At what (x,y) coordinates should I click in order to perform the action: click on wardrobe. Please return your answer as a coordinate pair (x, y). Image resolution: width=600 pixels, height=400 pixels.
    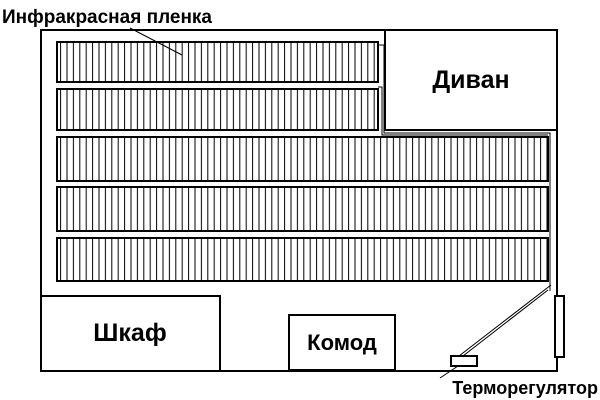
    Looking at the image, I should click on (130, 333).